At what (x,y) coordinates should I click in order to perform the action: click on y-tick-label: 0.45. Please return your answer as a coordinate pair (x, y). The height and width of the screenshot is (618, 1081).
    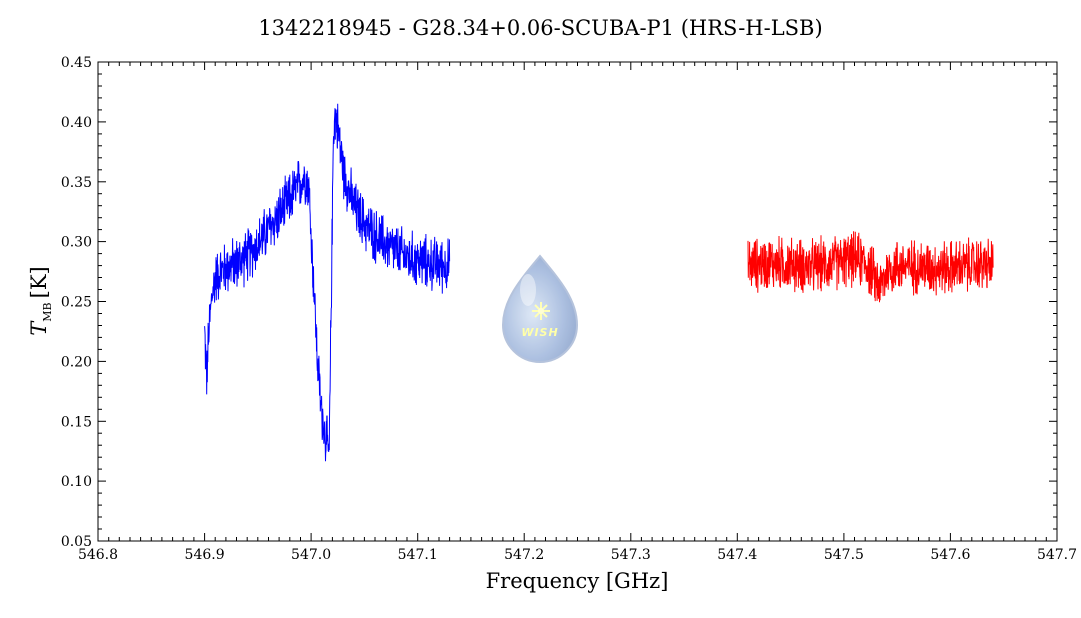
    Looking at the image, I should click on (76, 63).